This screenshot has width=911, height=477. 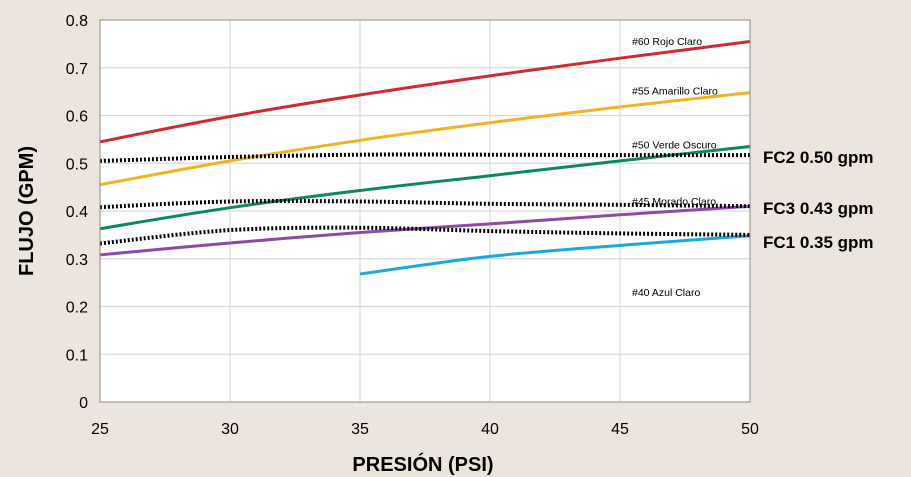 I want to click on reference-line-label: FC3 0.43 gpm, so click(x=818, y=208).